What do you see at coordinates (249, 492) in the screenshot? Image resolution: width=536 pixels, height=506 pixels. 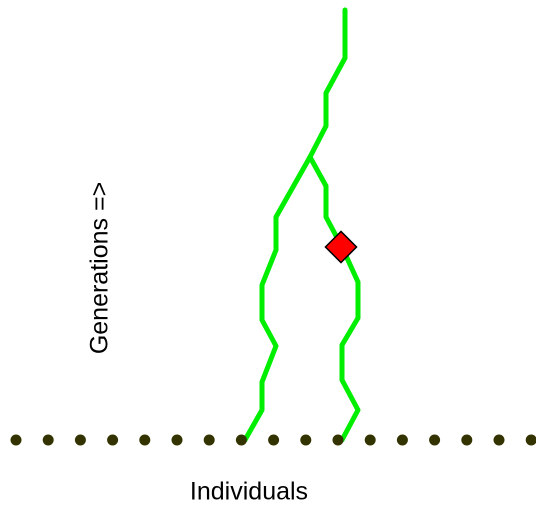 I see `individuals-axis-label: Individuals` at bounding box center [249, 492].